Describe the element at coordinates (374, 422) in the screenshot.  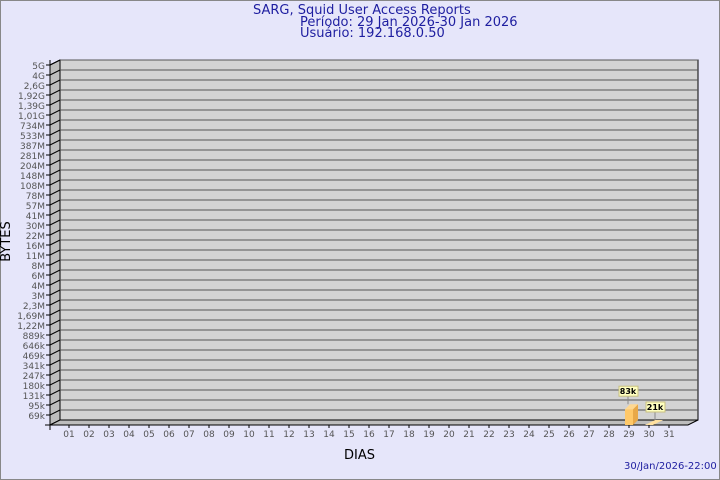
I see `floor` at that location.